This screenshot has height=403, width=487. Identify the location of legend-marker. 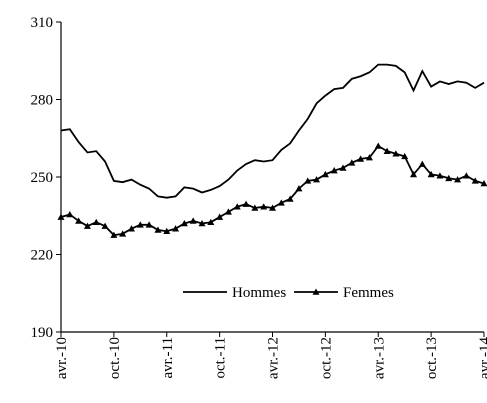
(316, 291).